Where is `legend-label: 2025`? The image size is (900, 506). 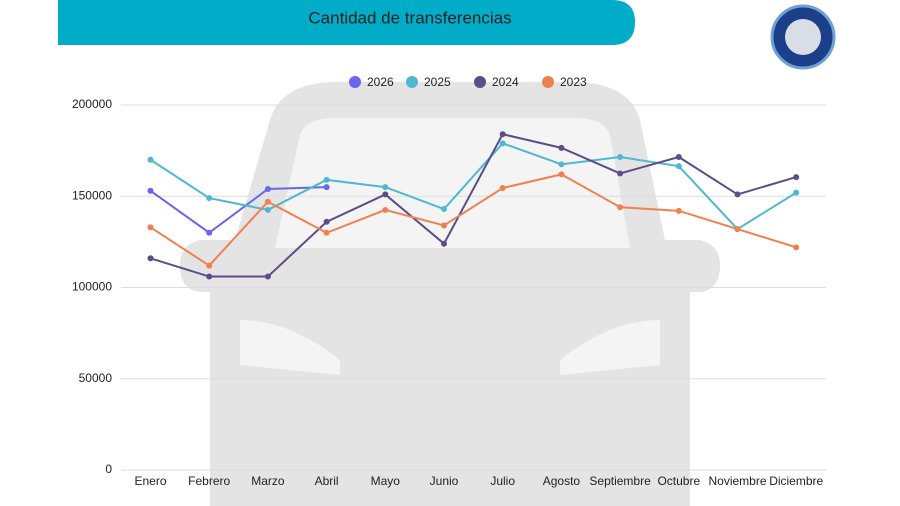
legend-label: 2025 is located at coordinates (437, 82).